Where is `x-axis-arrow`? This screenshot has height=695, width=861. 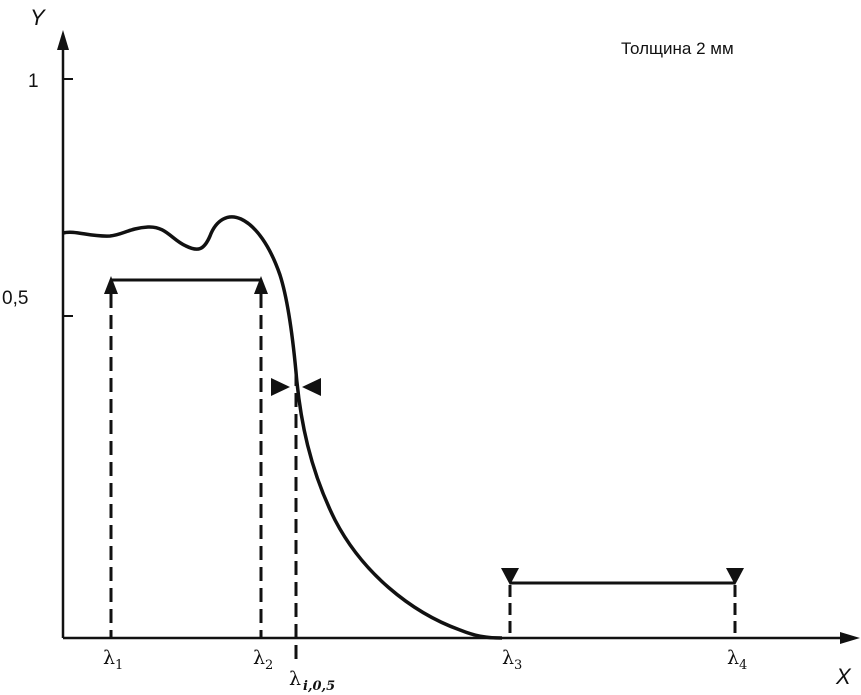
x-axis-arrow is located at coordinates (850, 638).